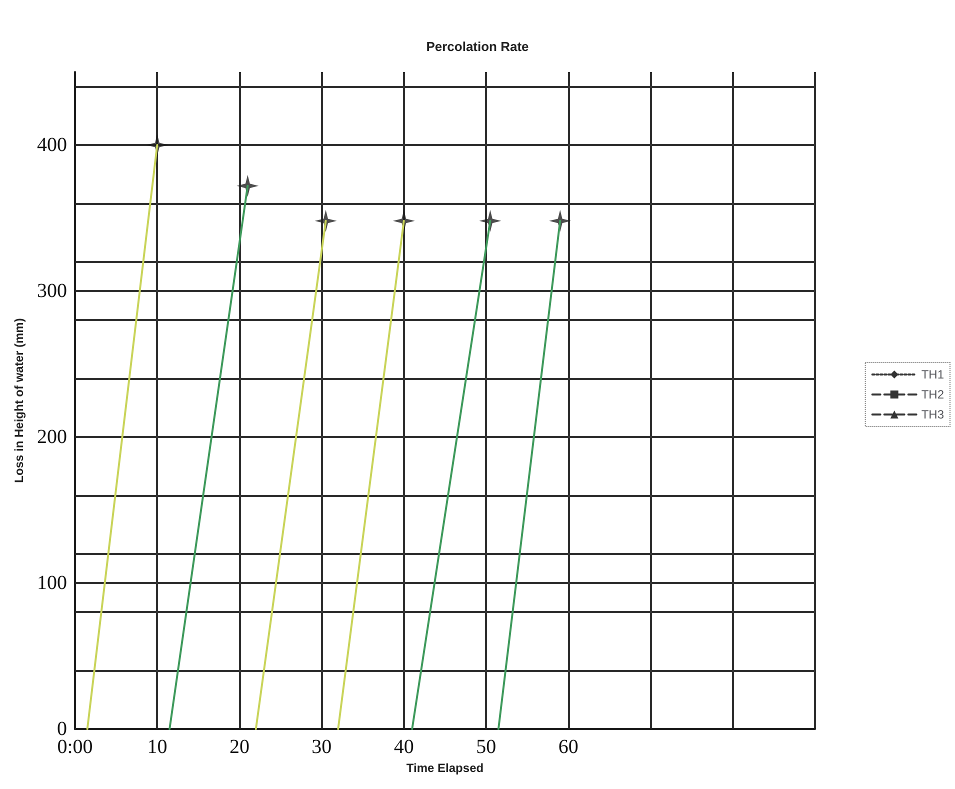 The image size is (955, 789). I want to click on legend-label: TH3, so click(932, 415).